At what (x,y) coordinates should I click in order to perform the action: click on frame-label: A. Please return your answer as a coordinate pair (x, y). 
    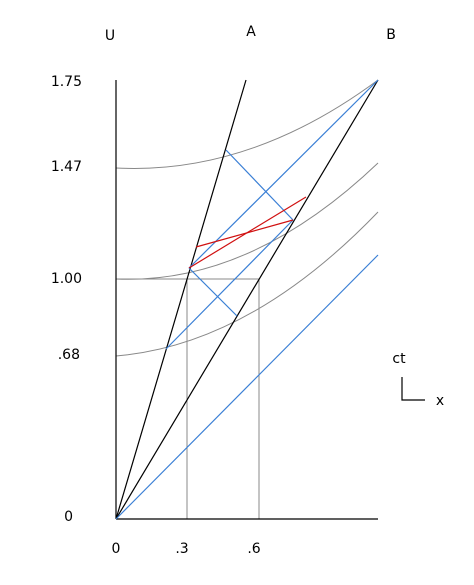
    Looking at the image, I should click on (251, 32).